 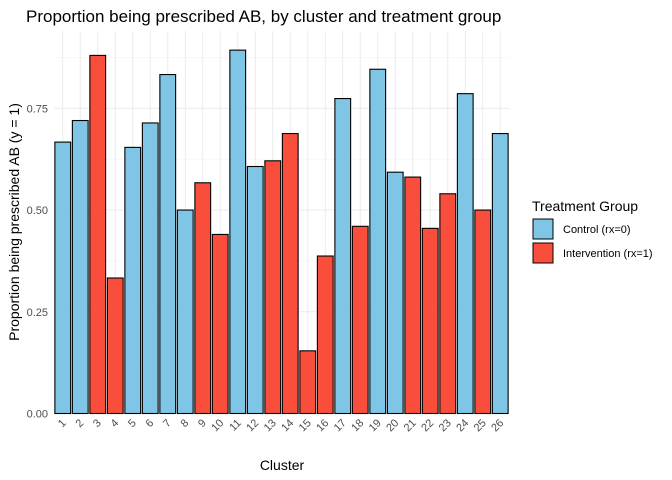 I want to click on x-tick-label: 8, so click(x=185, y=423).